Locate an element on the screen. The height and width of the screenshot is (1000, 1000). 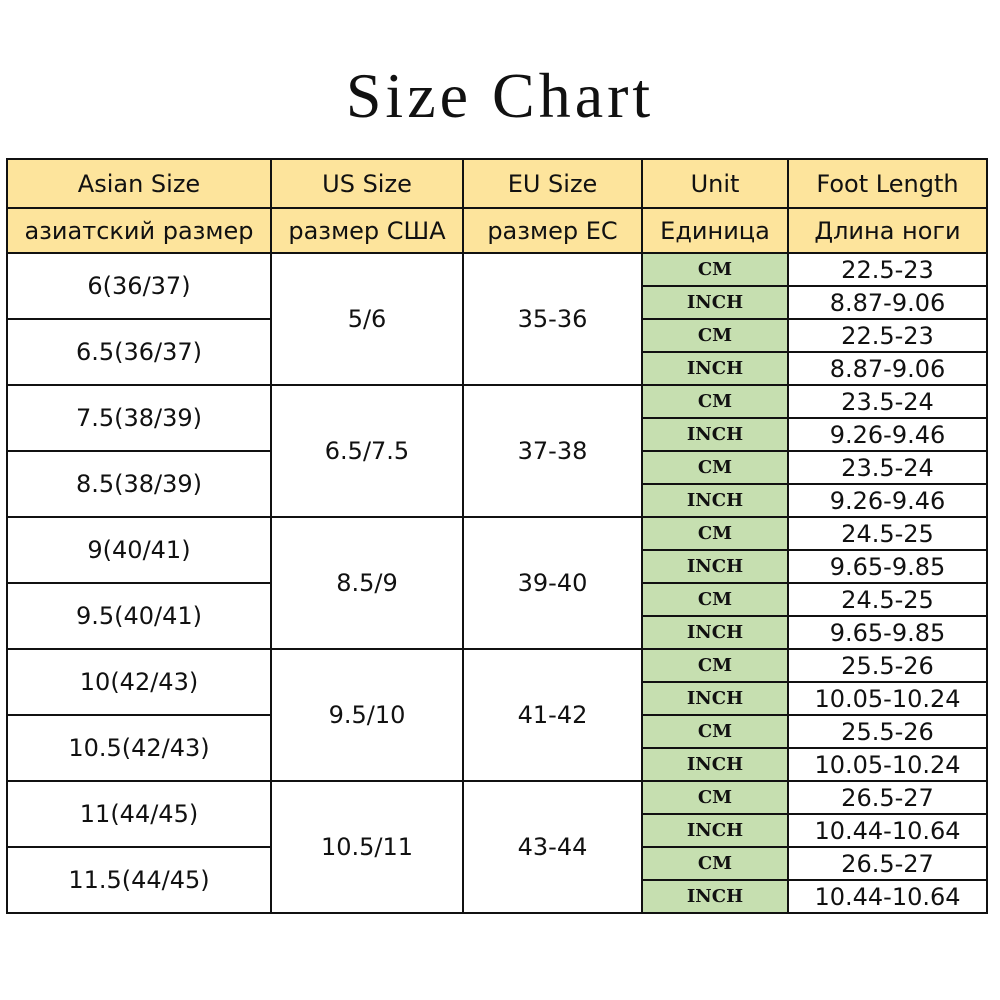
table-row: 9(40/41) 8.5/9 39-40 CM 24.5-25 is located at coordinates (497, 583).